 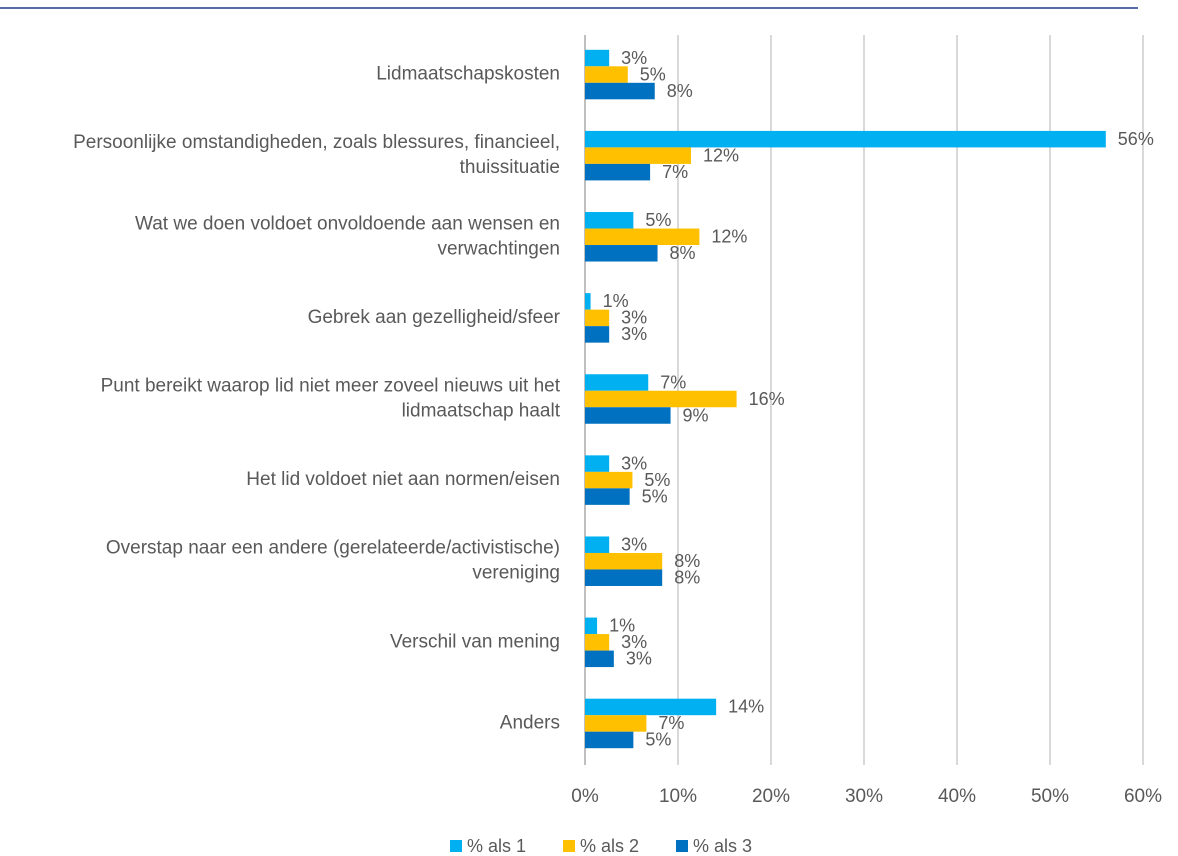 What do you see at coordinates (468, 74) in the screenshot?
I see `category-label: Lidmaatschapskosten` at bounding box center [468, 74].